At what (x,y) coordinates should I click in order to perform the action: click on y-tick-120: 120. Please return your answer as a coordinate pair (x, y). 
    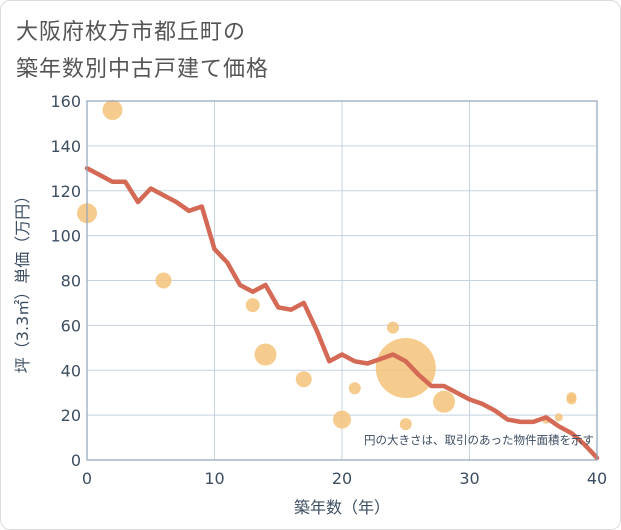
    Looking at the image, I should click on (65, 191).